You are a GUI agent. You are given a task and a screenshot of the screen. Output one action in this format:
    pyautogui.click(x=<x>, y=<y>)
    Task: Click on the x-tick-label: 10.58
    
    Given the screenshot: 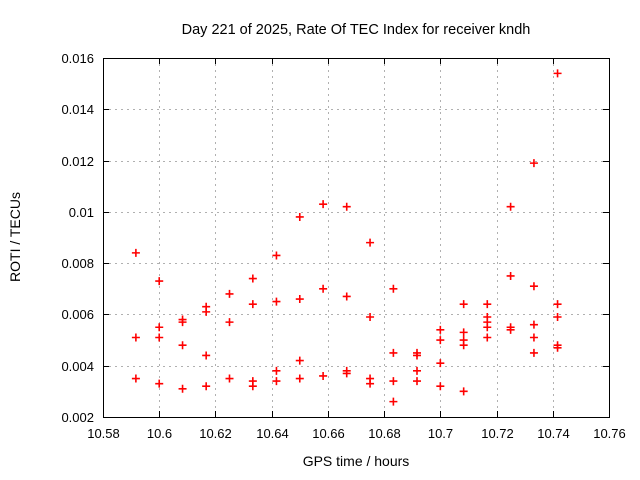 What is the action you would take?
    pyautogui.click(x=103, y=433)
    